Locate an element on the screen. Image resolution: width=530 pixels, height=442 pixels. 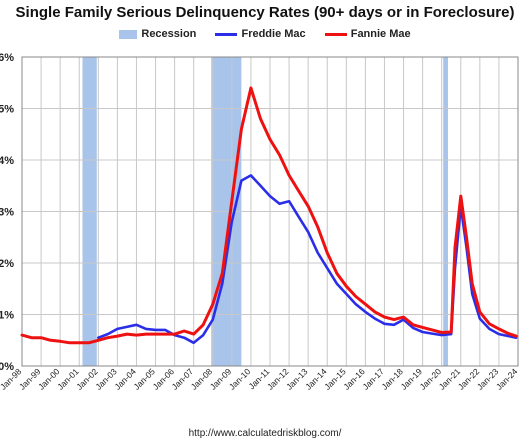
y-tick-labels: 0% 1% 2% 3% 4% 5% 6% is located at coordinates (7, 212).